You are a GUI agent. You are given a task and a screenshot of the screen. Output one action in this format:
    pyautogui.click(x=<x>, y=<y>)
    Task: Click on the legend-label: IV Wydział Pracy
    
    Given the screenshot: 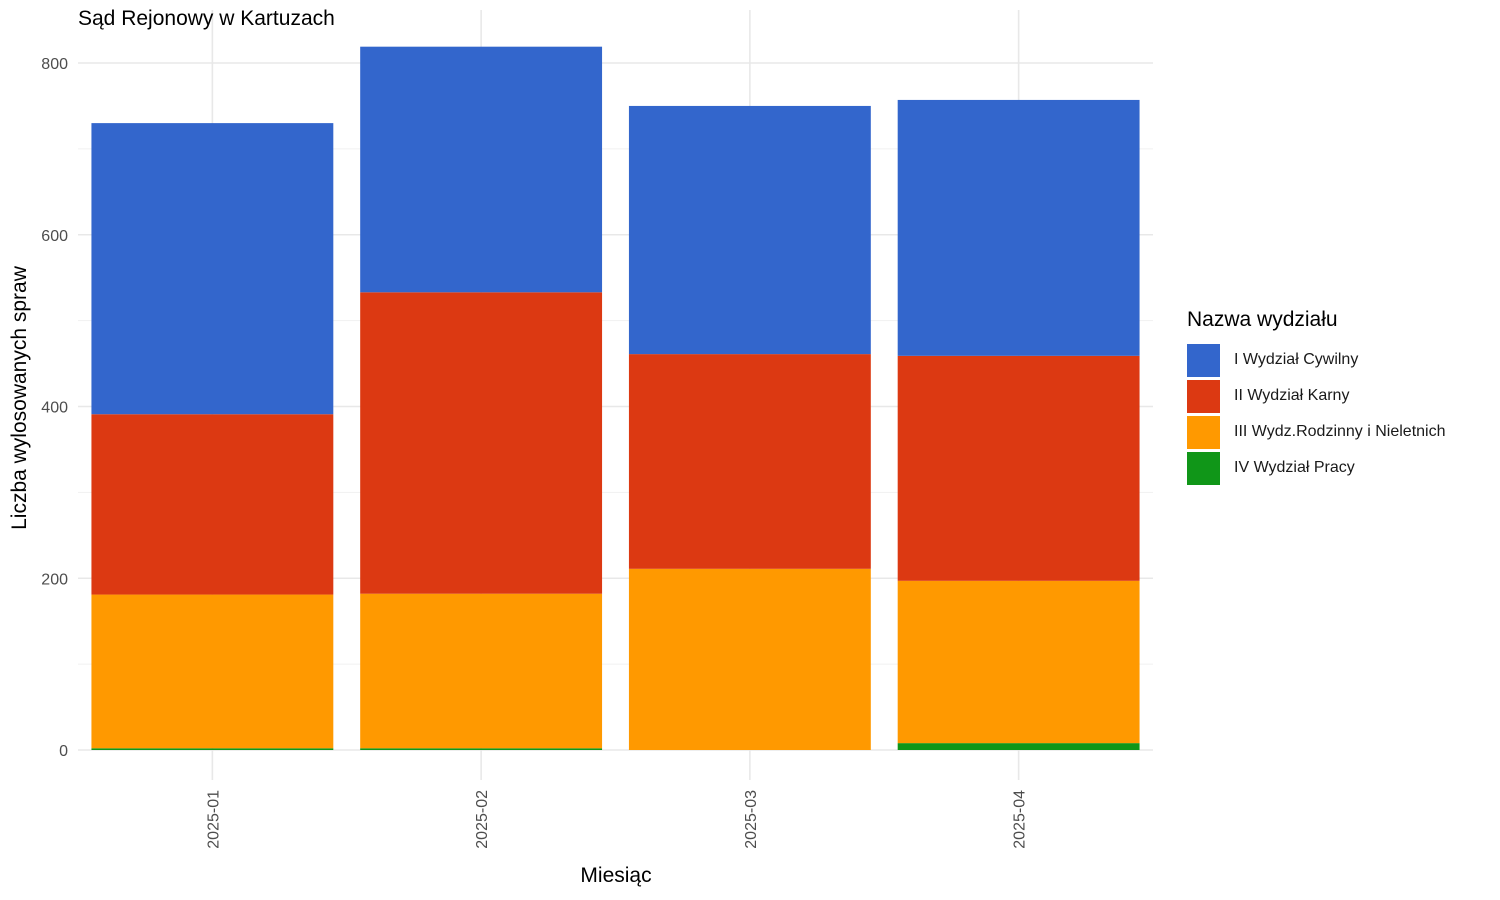 What is the action you would take?
    pyautogui.click(x=1294, y=467)
    